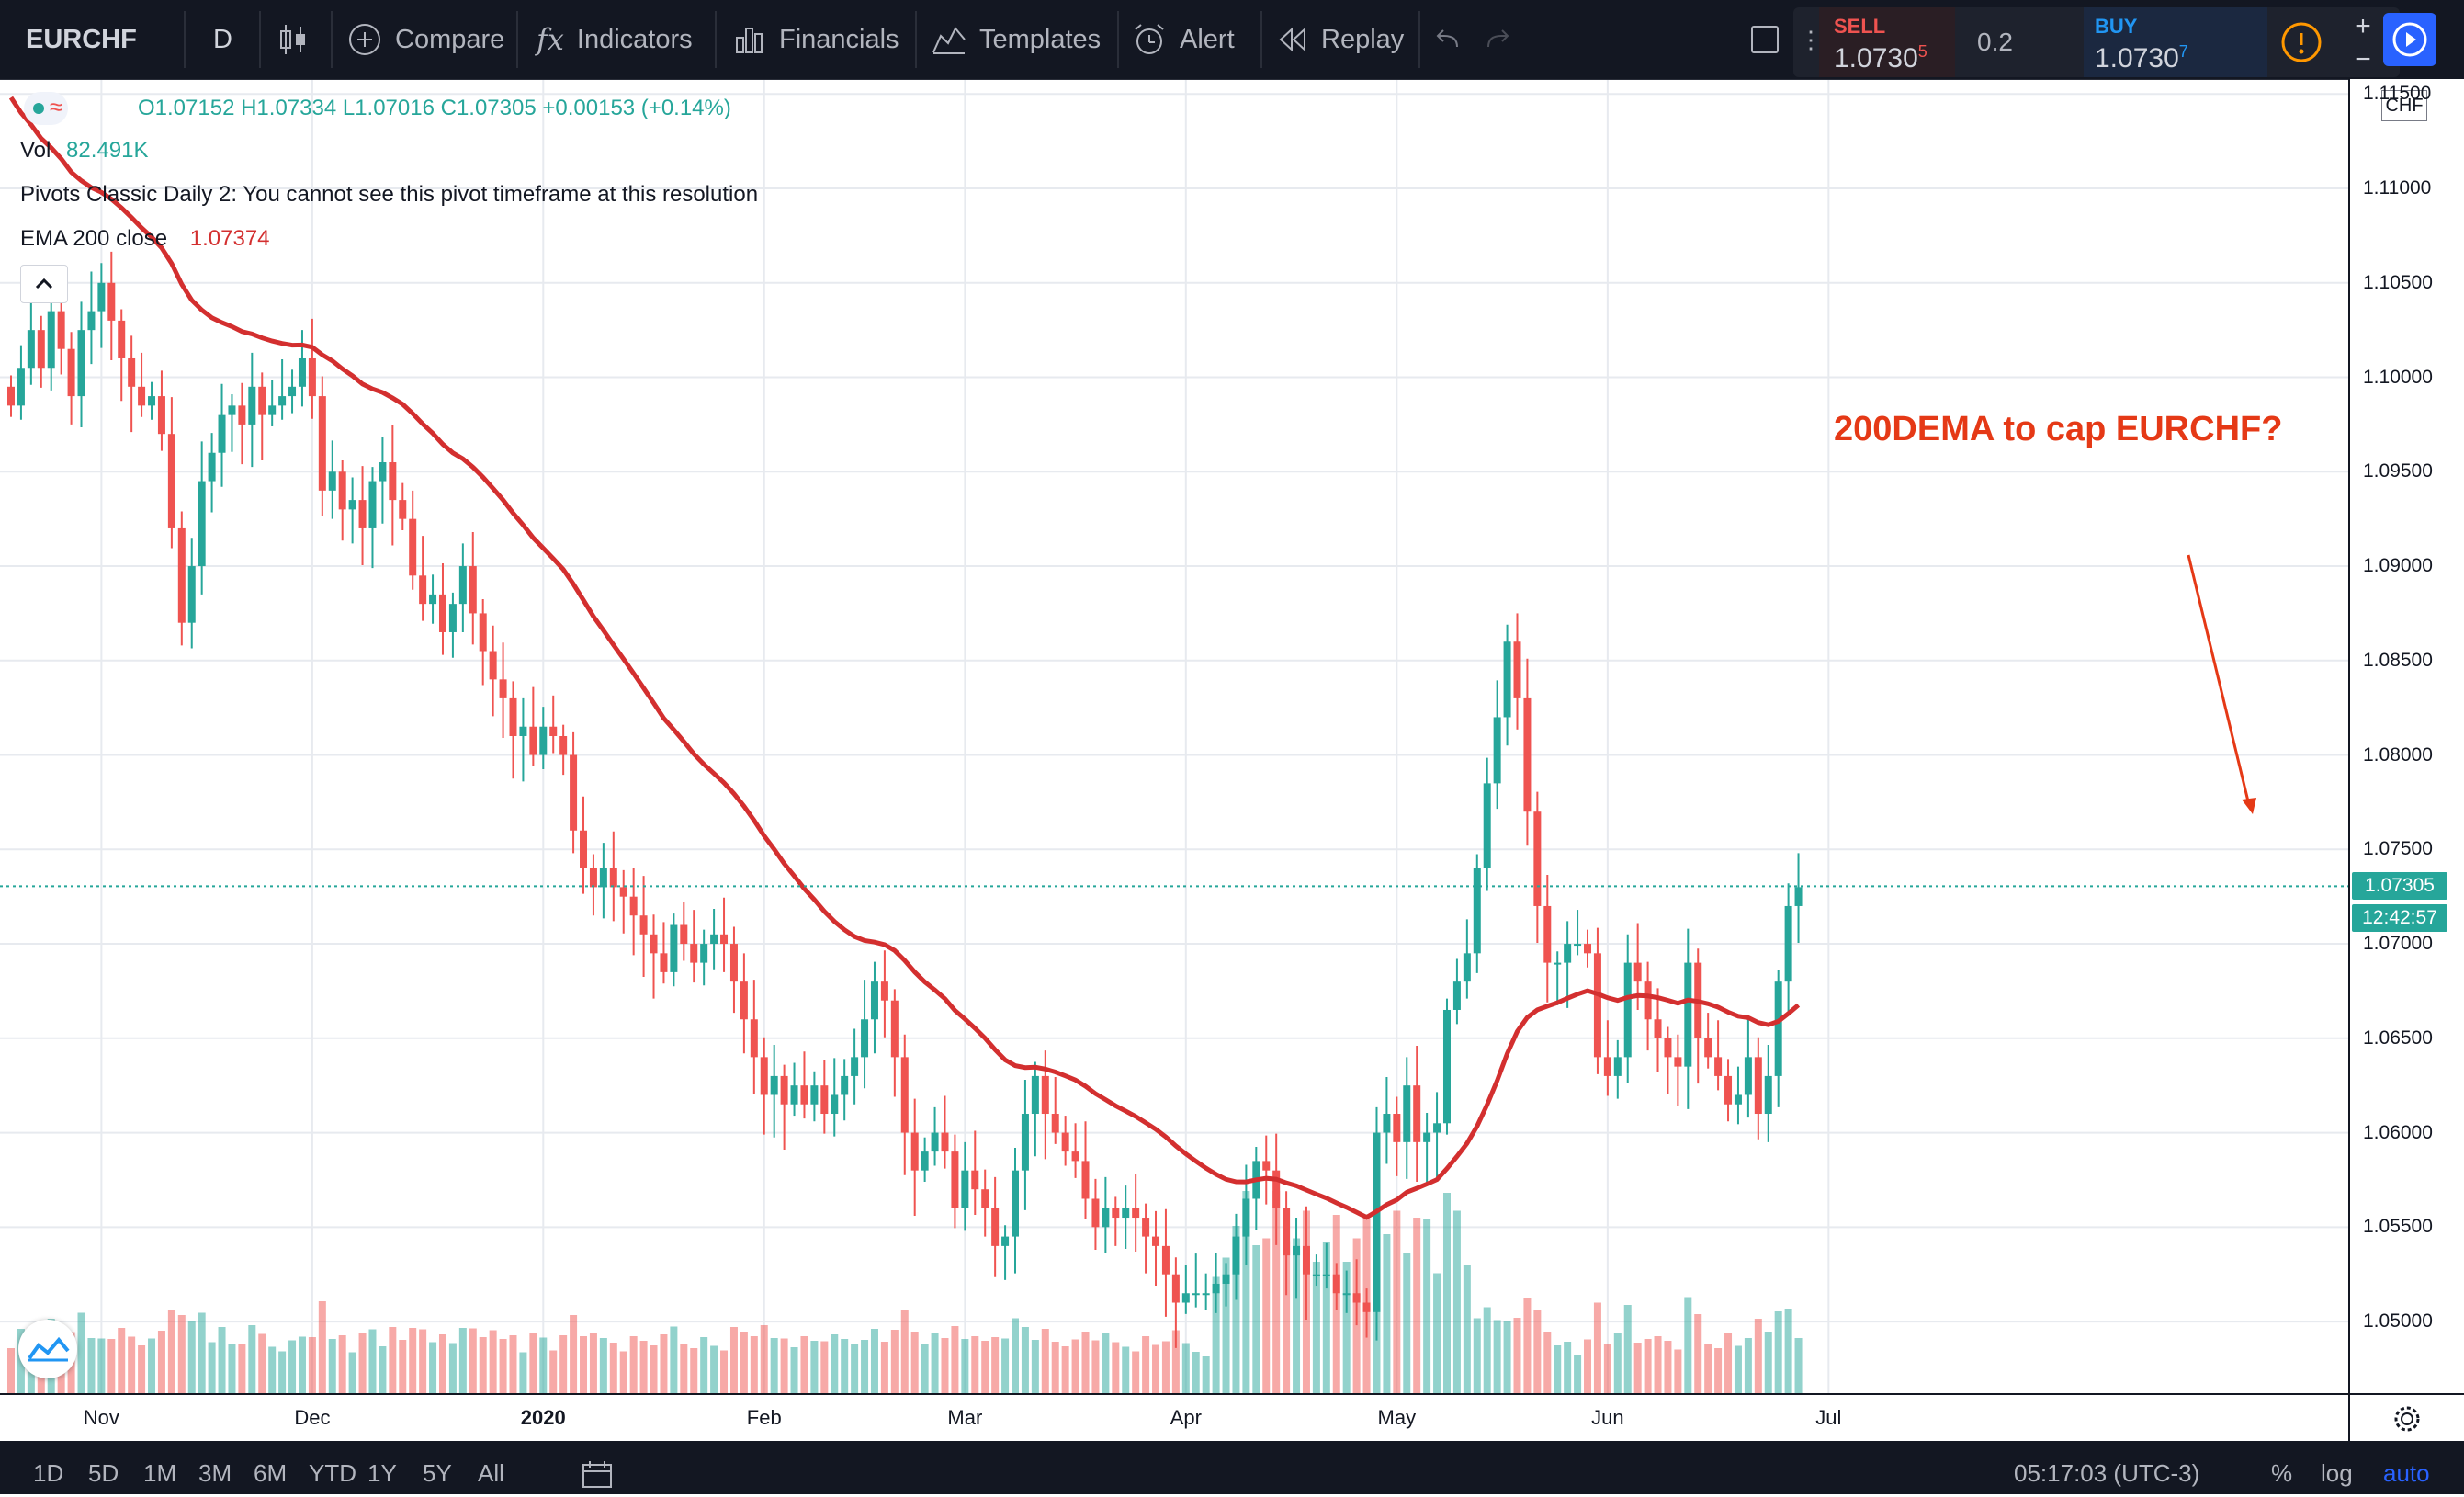 Image resolution: width=2464 pixels, height=1497 pixels. Describe the element at coordinates (1174, 1418) in the screenshot. I see `time-scale: Nov Dec 2020 Feb Mar Apr May Jun Jul` at that location.